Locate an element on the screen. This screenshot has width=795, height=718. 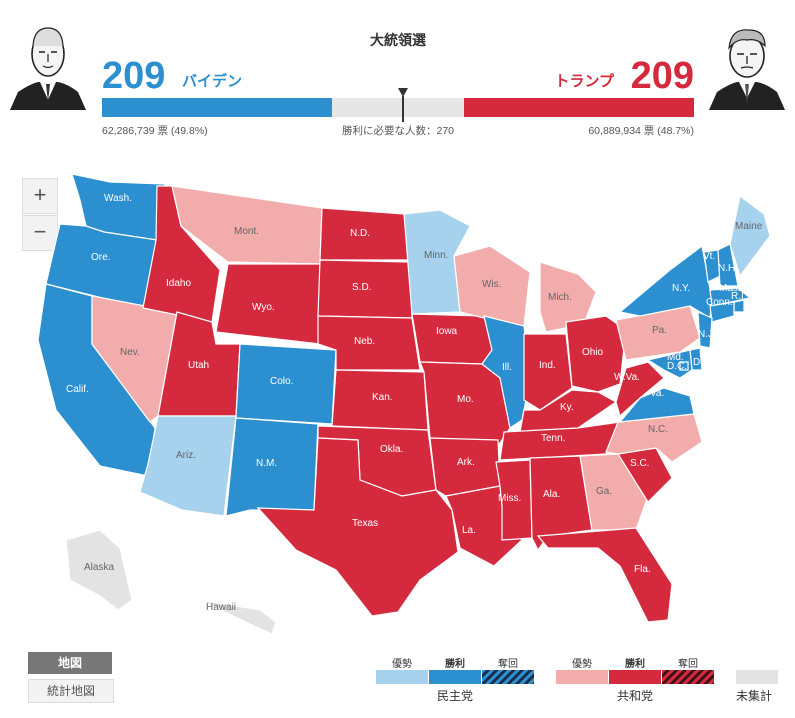
state-label-mo: Mo. is located at coordinates (465, 399).